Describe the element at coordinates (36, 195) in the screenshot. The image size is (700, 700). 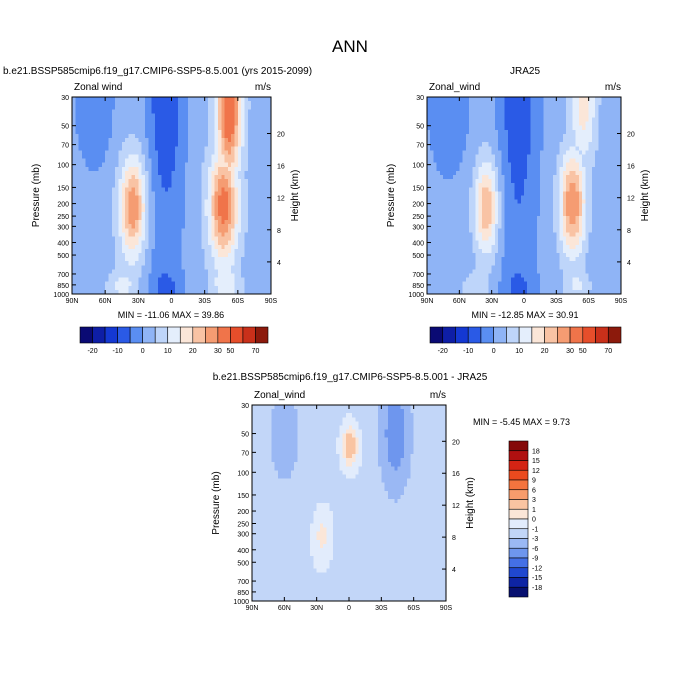
I see `y-axis-title: Pressure (mb)` at that location.